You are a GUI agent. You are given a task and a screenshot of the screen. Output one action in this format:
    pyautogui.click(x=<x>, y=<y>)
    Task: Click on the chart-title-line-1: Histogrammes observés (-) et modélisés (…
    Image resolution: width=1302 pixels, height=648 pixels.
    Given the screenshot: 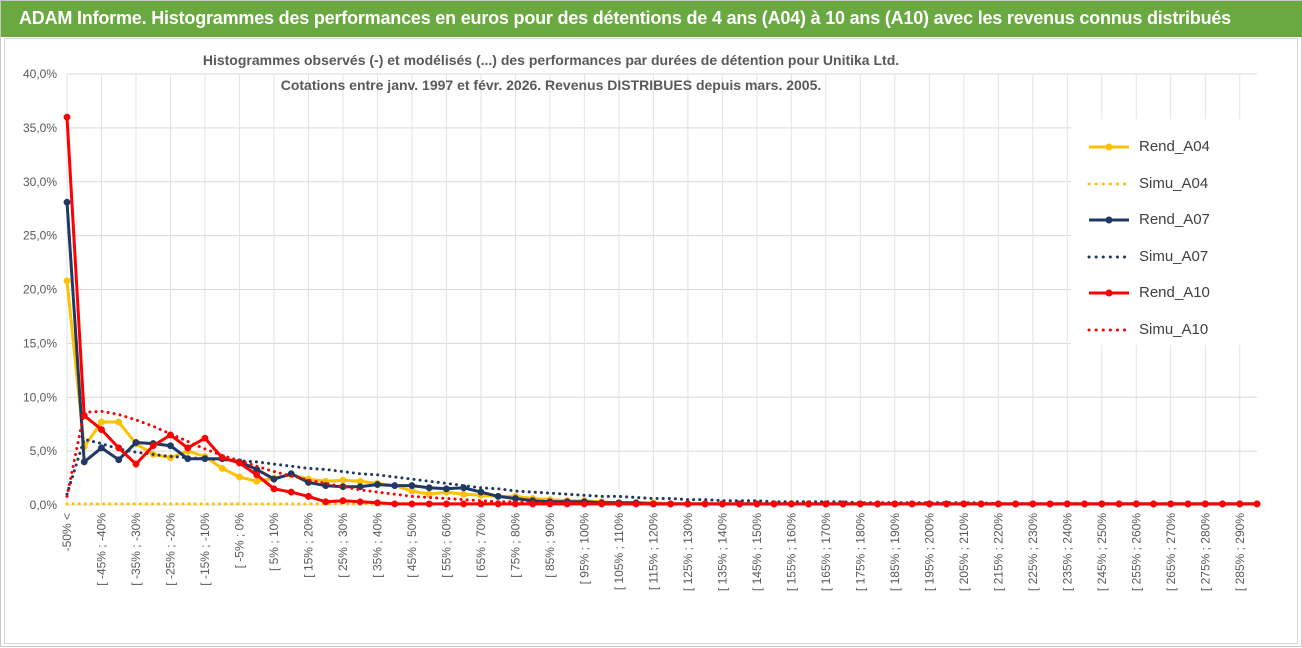 What is the action you would take?
    pyautogui.click(x=551, y=60)
    